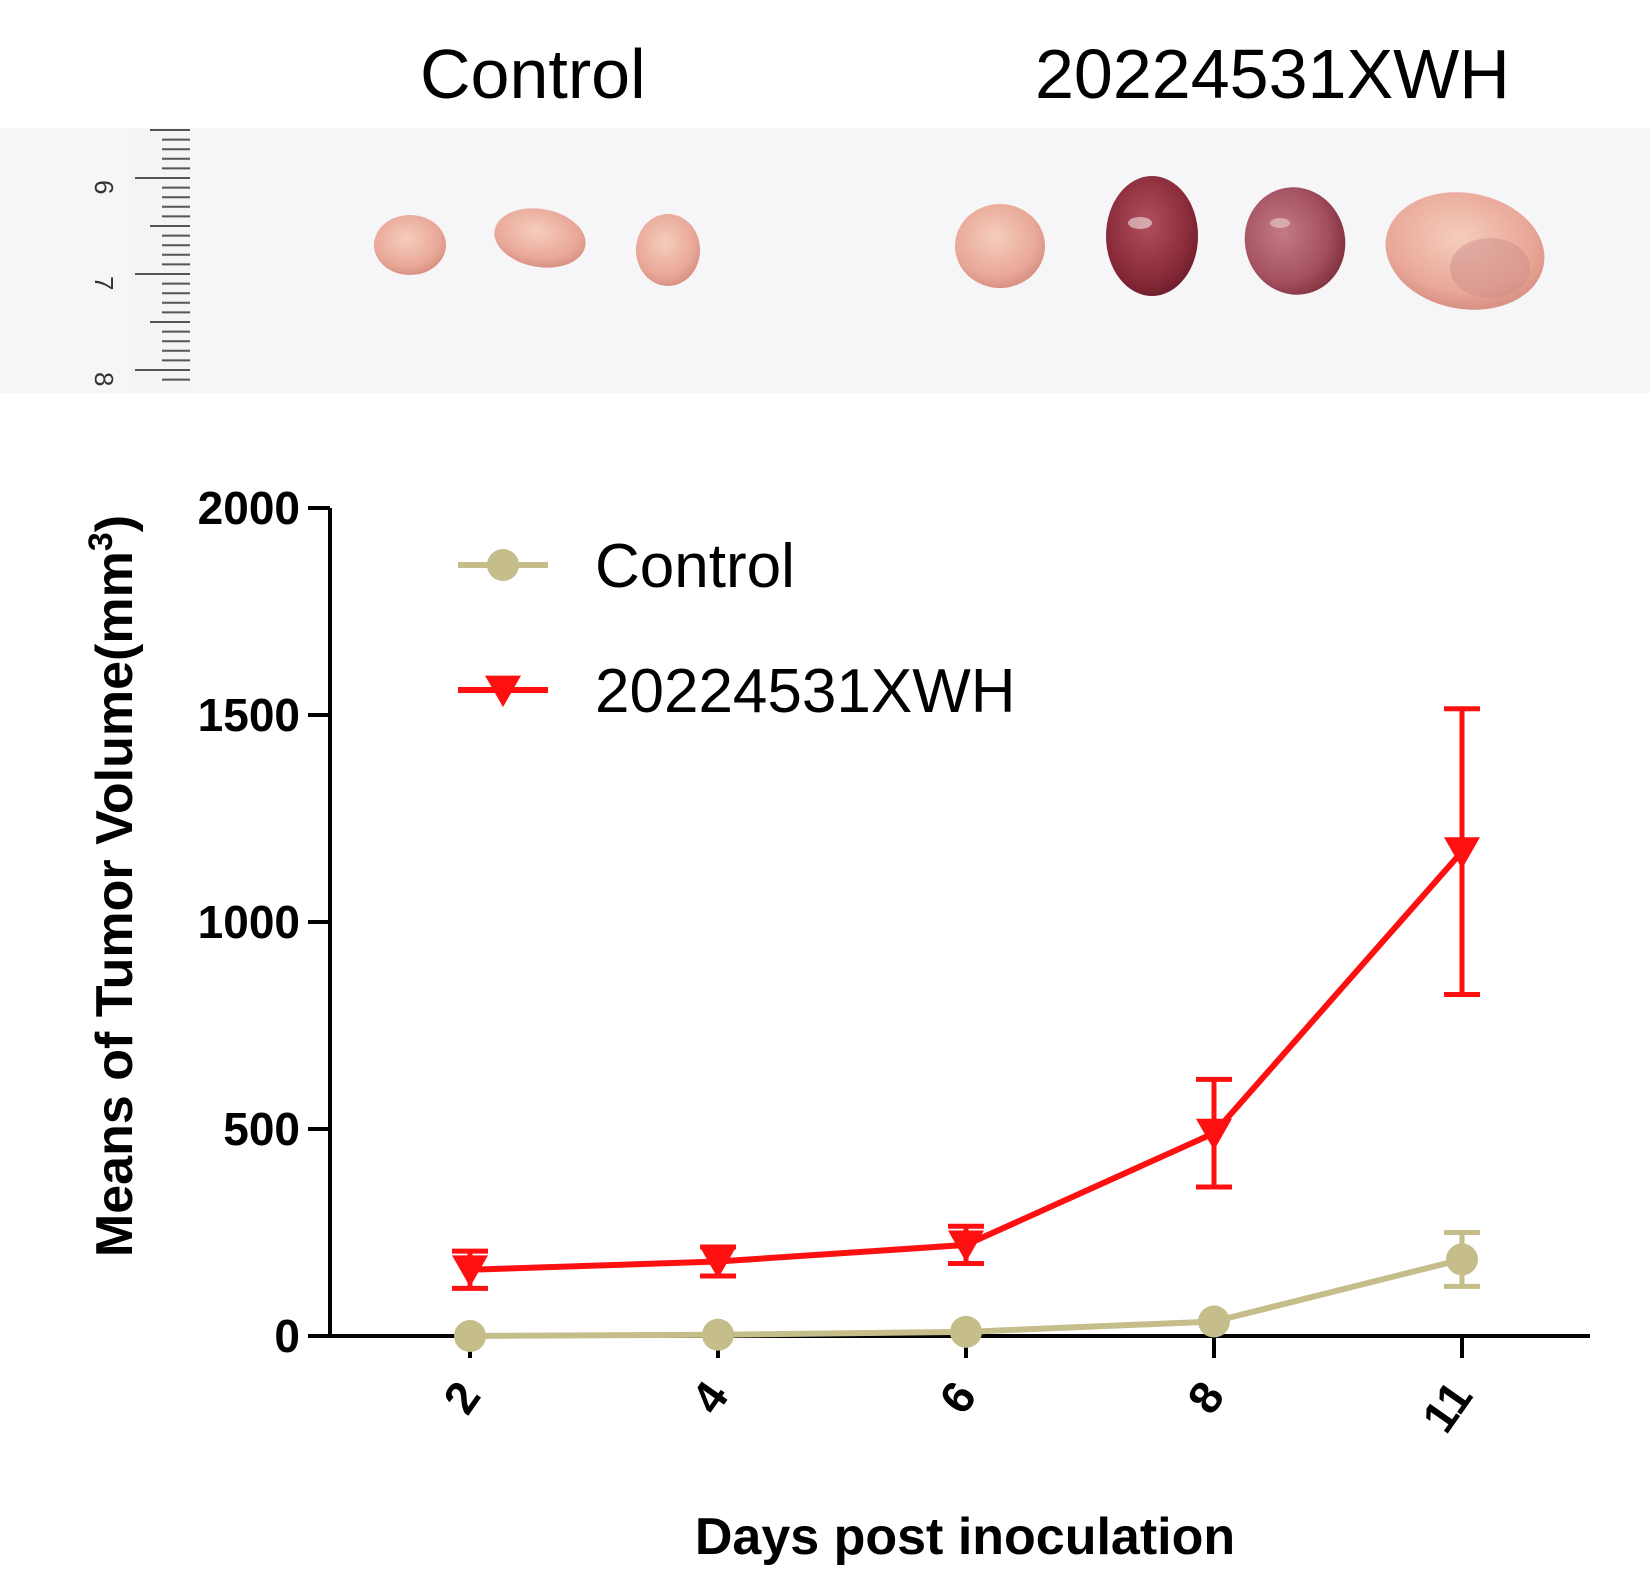 The width and height of the screenshot is (1650, 1584). I want to click on legend-item: 20224531XWH, so click(737, 691).